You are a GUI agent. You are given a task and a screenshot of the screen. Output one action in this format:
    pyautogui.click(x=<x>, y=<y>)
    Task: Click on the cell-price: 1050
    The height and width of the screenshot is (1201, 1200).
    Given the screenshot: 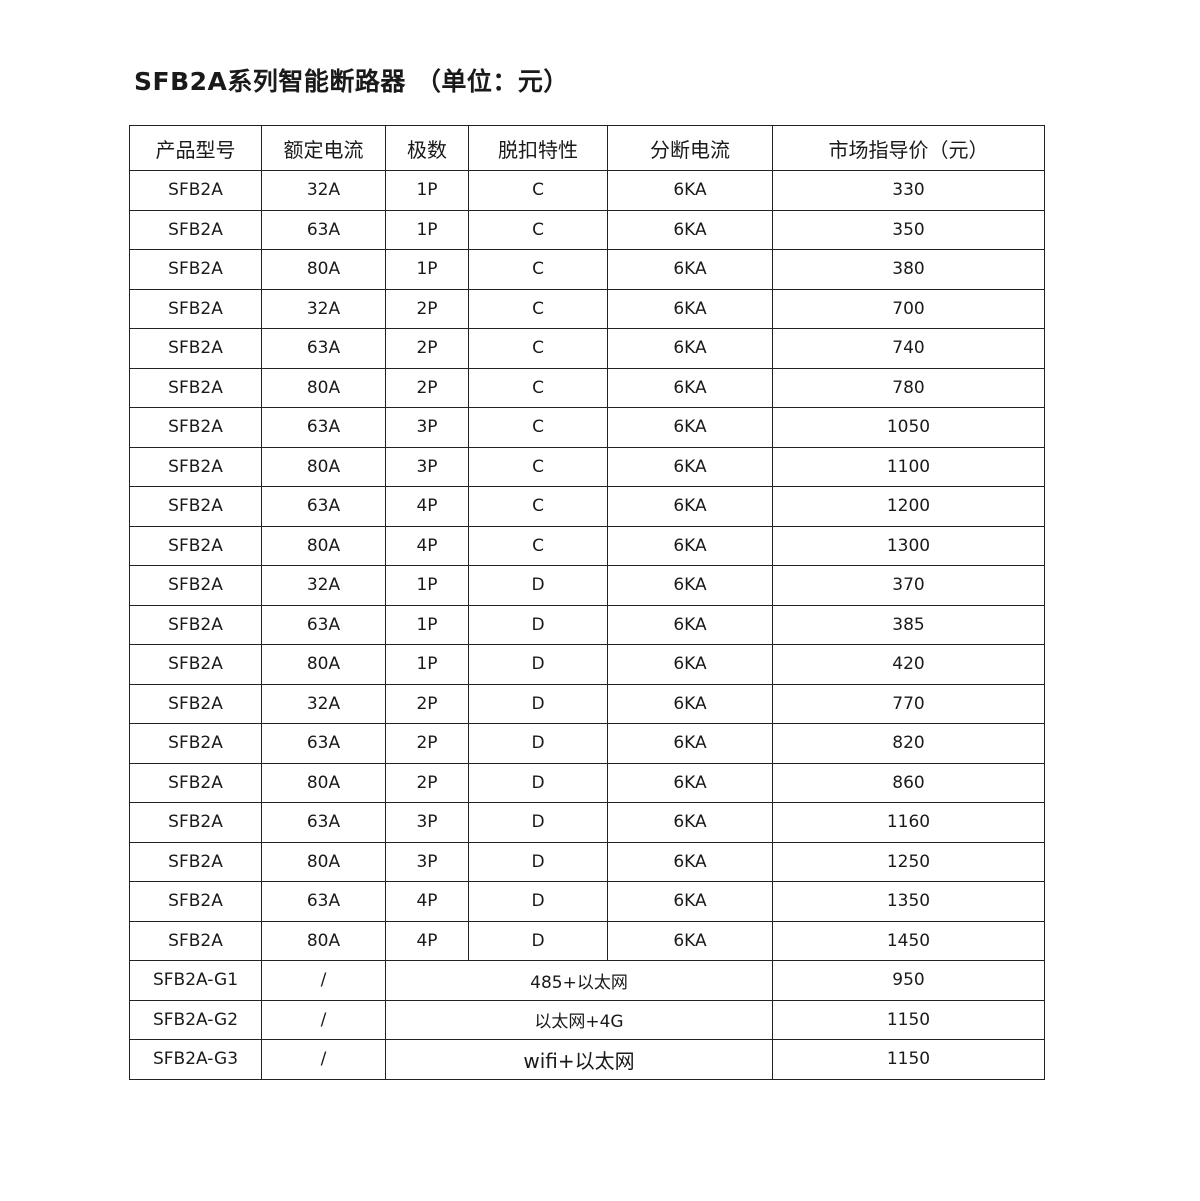 What is the action you would take?
    pyautogui.click(x=908, y=427)
    